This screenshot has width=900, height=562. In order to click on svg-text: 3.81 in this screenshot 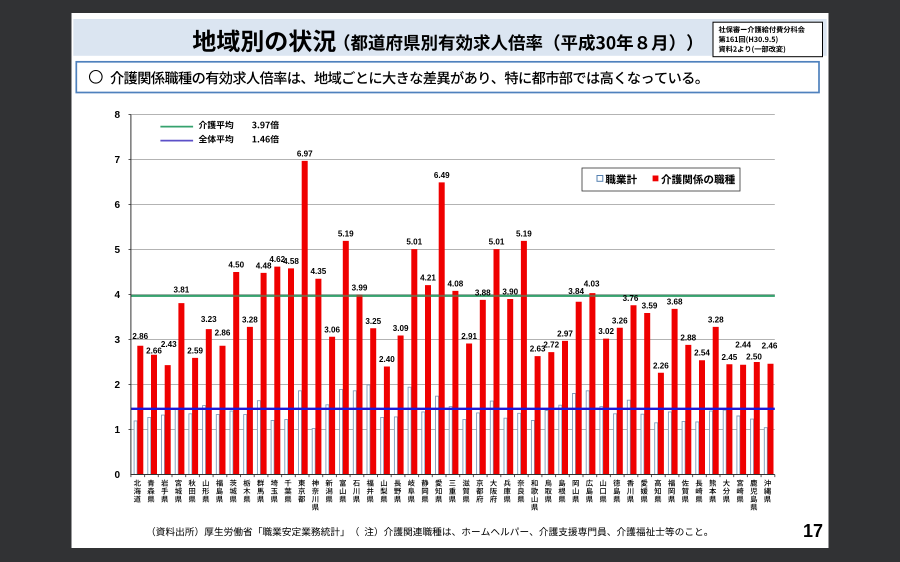, I will do `click(182, 289)`.